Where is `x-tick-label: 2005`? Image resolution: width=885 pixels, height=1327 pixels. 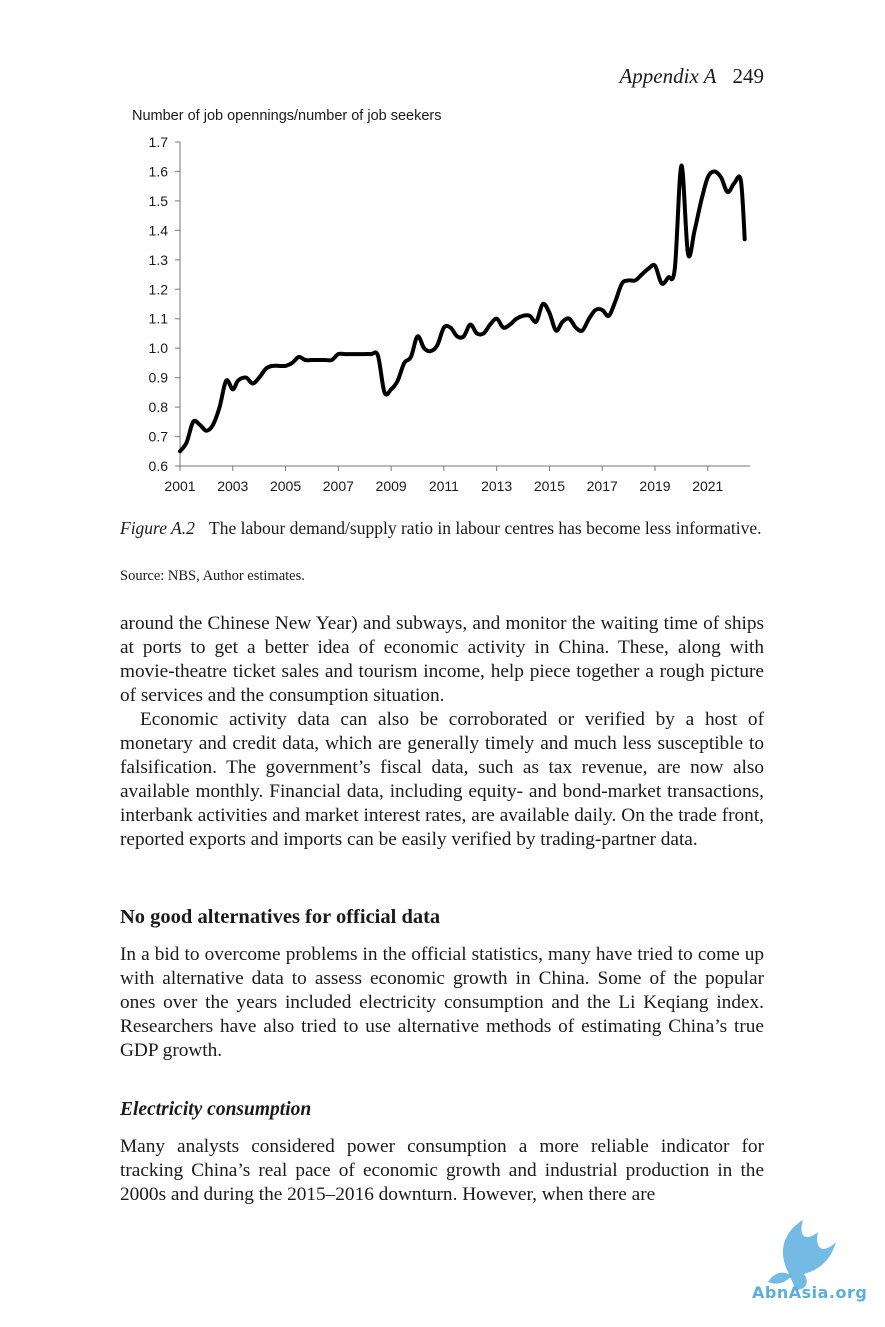 x-tick-label: 2005 is located at coordinates (285, 486).